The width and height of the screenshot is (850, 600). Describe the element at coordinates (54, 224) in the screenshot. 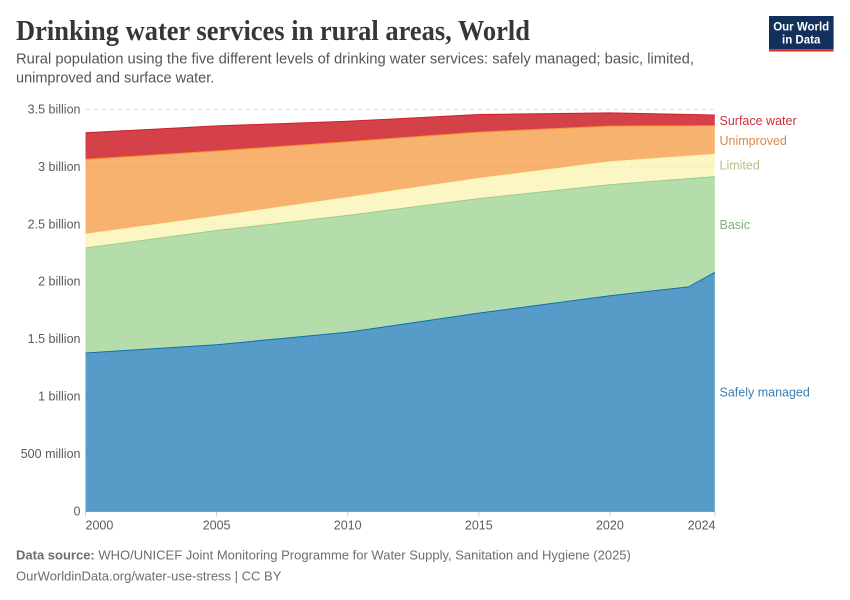

I see `svg-text: 2.5 billion` at that location.